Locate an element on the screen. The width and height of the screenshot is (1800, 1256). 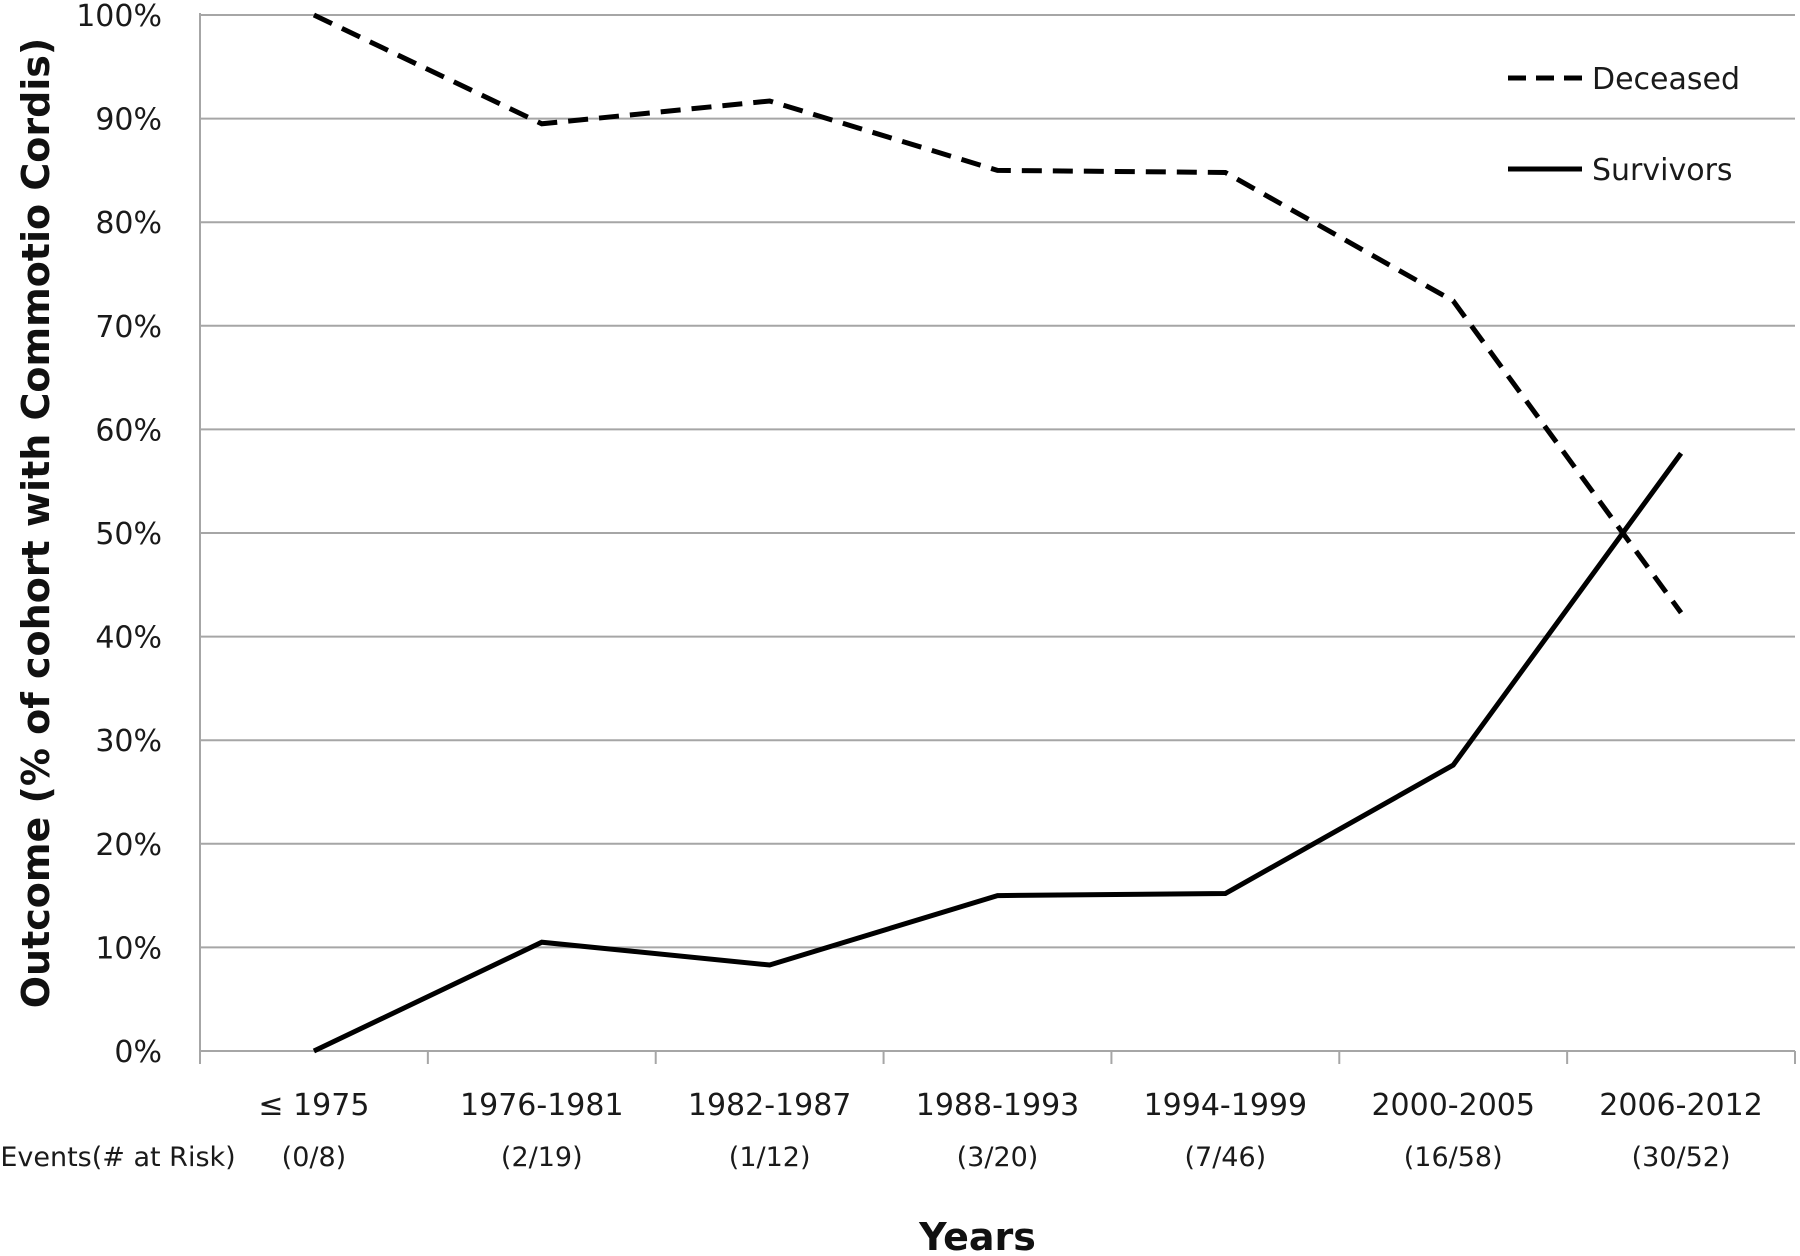
events-at-risk-value: (0/8) is located at coordinates (314, 1157).